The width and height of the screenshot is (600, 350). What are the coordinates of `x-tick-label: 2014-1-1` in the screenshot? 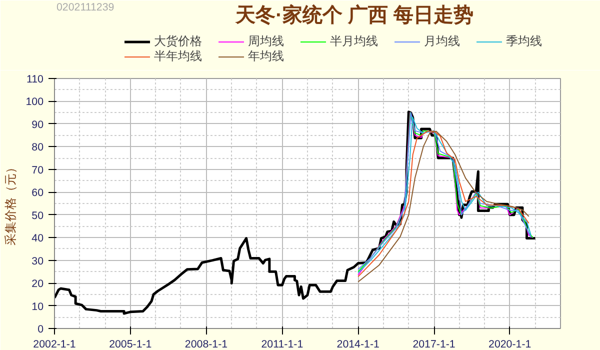 It's located at (358, 344).